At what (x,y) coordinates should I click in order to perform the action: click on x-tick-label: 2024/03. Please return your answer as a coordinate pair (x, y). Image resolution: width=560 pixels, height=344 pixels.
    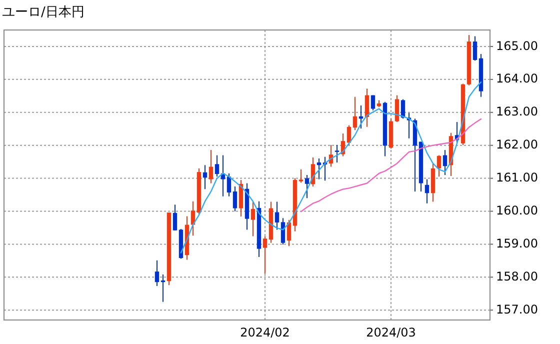
    Looking at the image, I should click on (391, 332).